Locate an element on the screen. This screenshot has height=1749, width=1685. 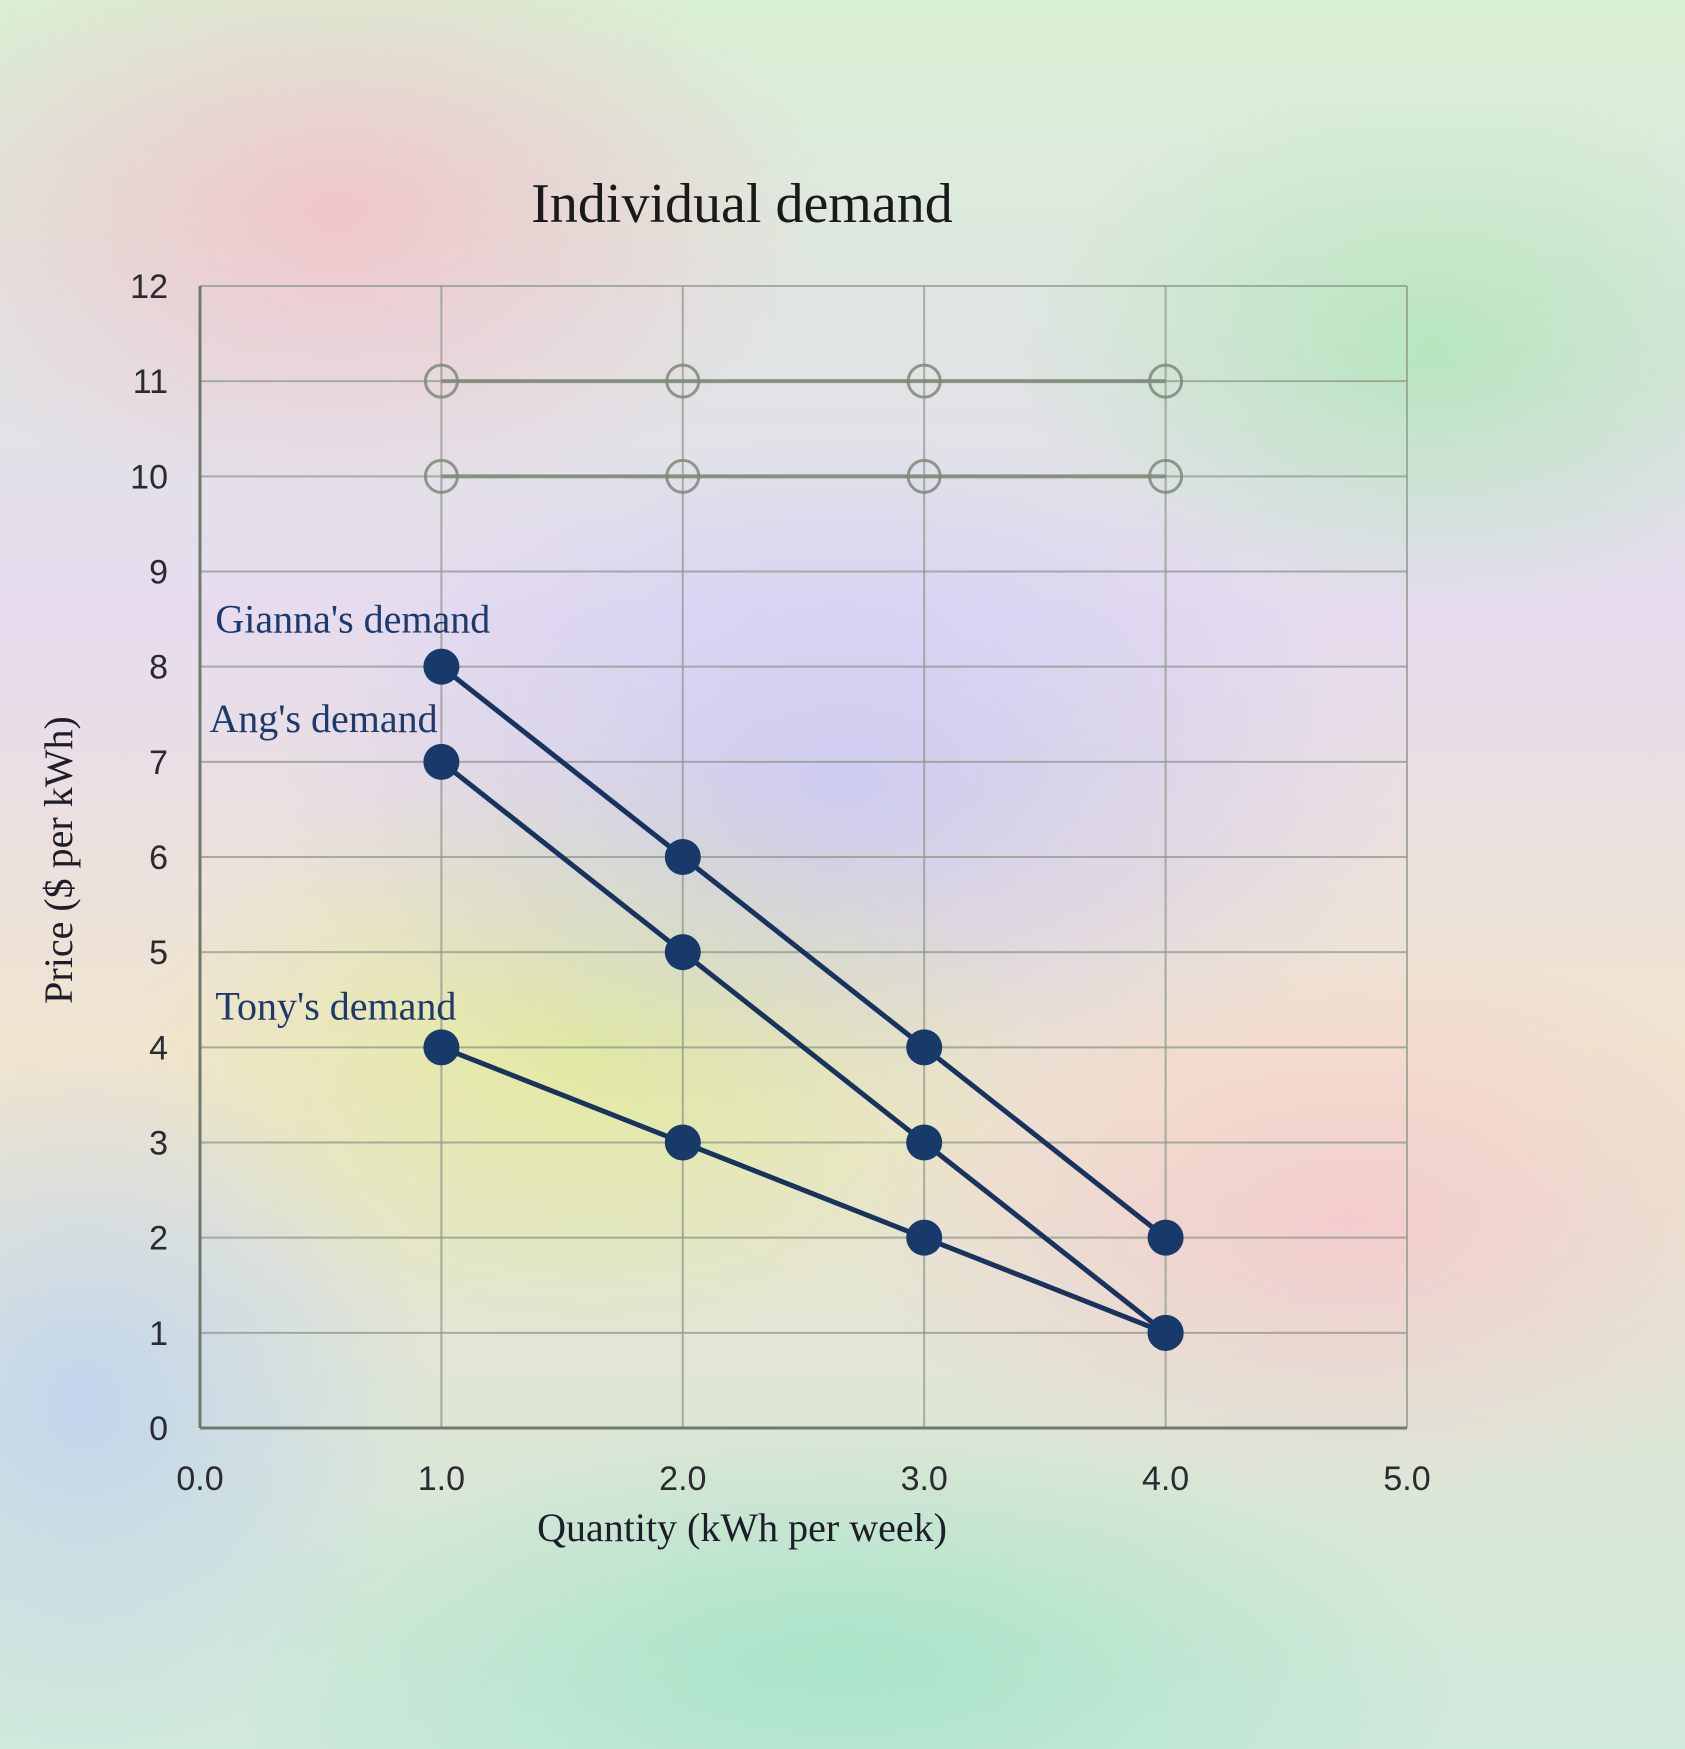
x-tick-label: 1.0 is located at coordinates (441, 1479).